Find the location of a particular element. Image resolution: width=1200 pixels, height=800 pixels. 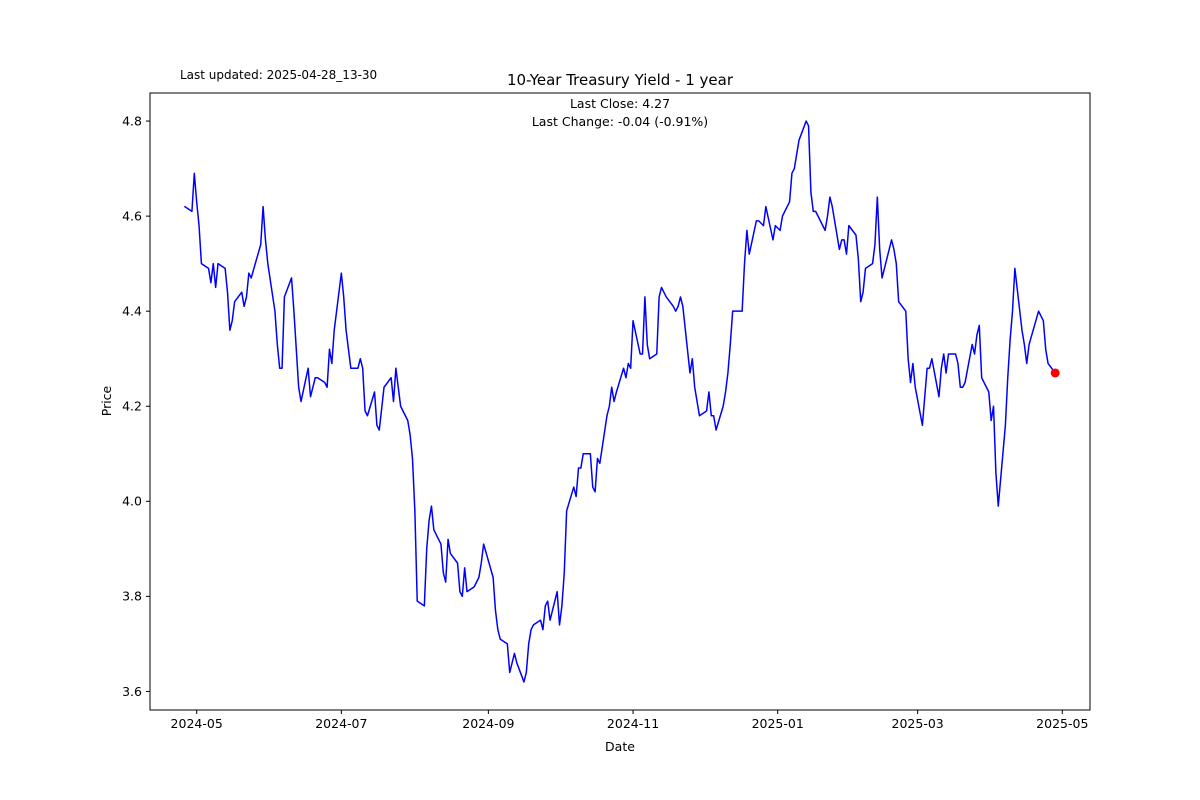

y-tick-label: 3.6 is located at coordinates (132, 691).